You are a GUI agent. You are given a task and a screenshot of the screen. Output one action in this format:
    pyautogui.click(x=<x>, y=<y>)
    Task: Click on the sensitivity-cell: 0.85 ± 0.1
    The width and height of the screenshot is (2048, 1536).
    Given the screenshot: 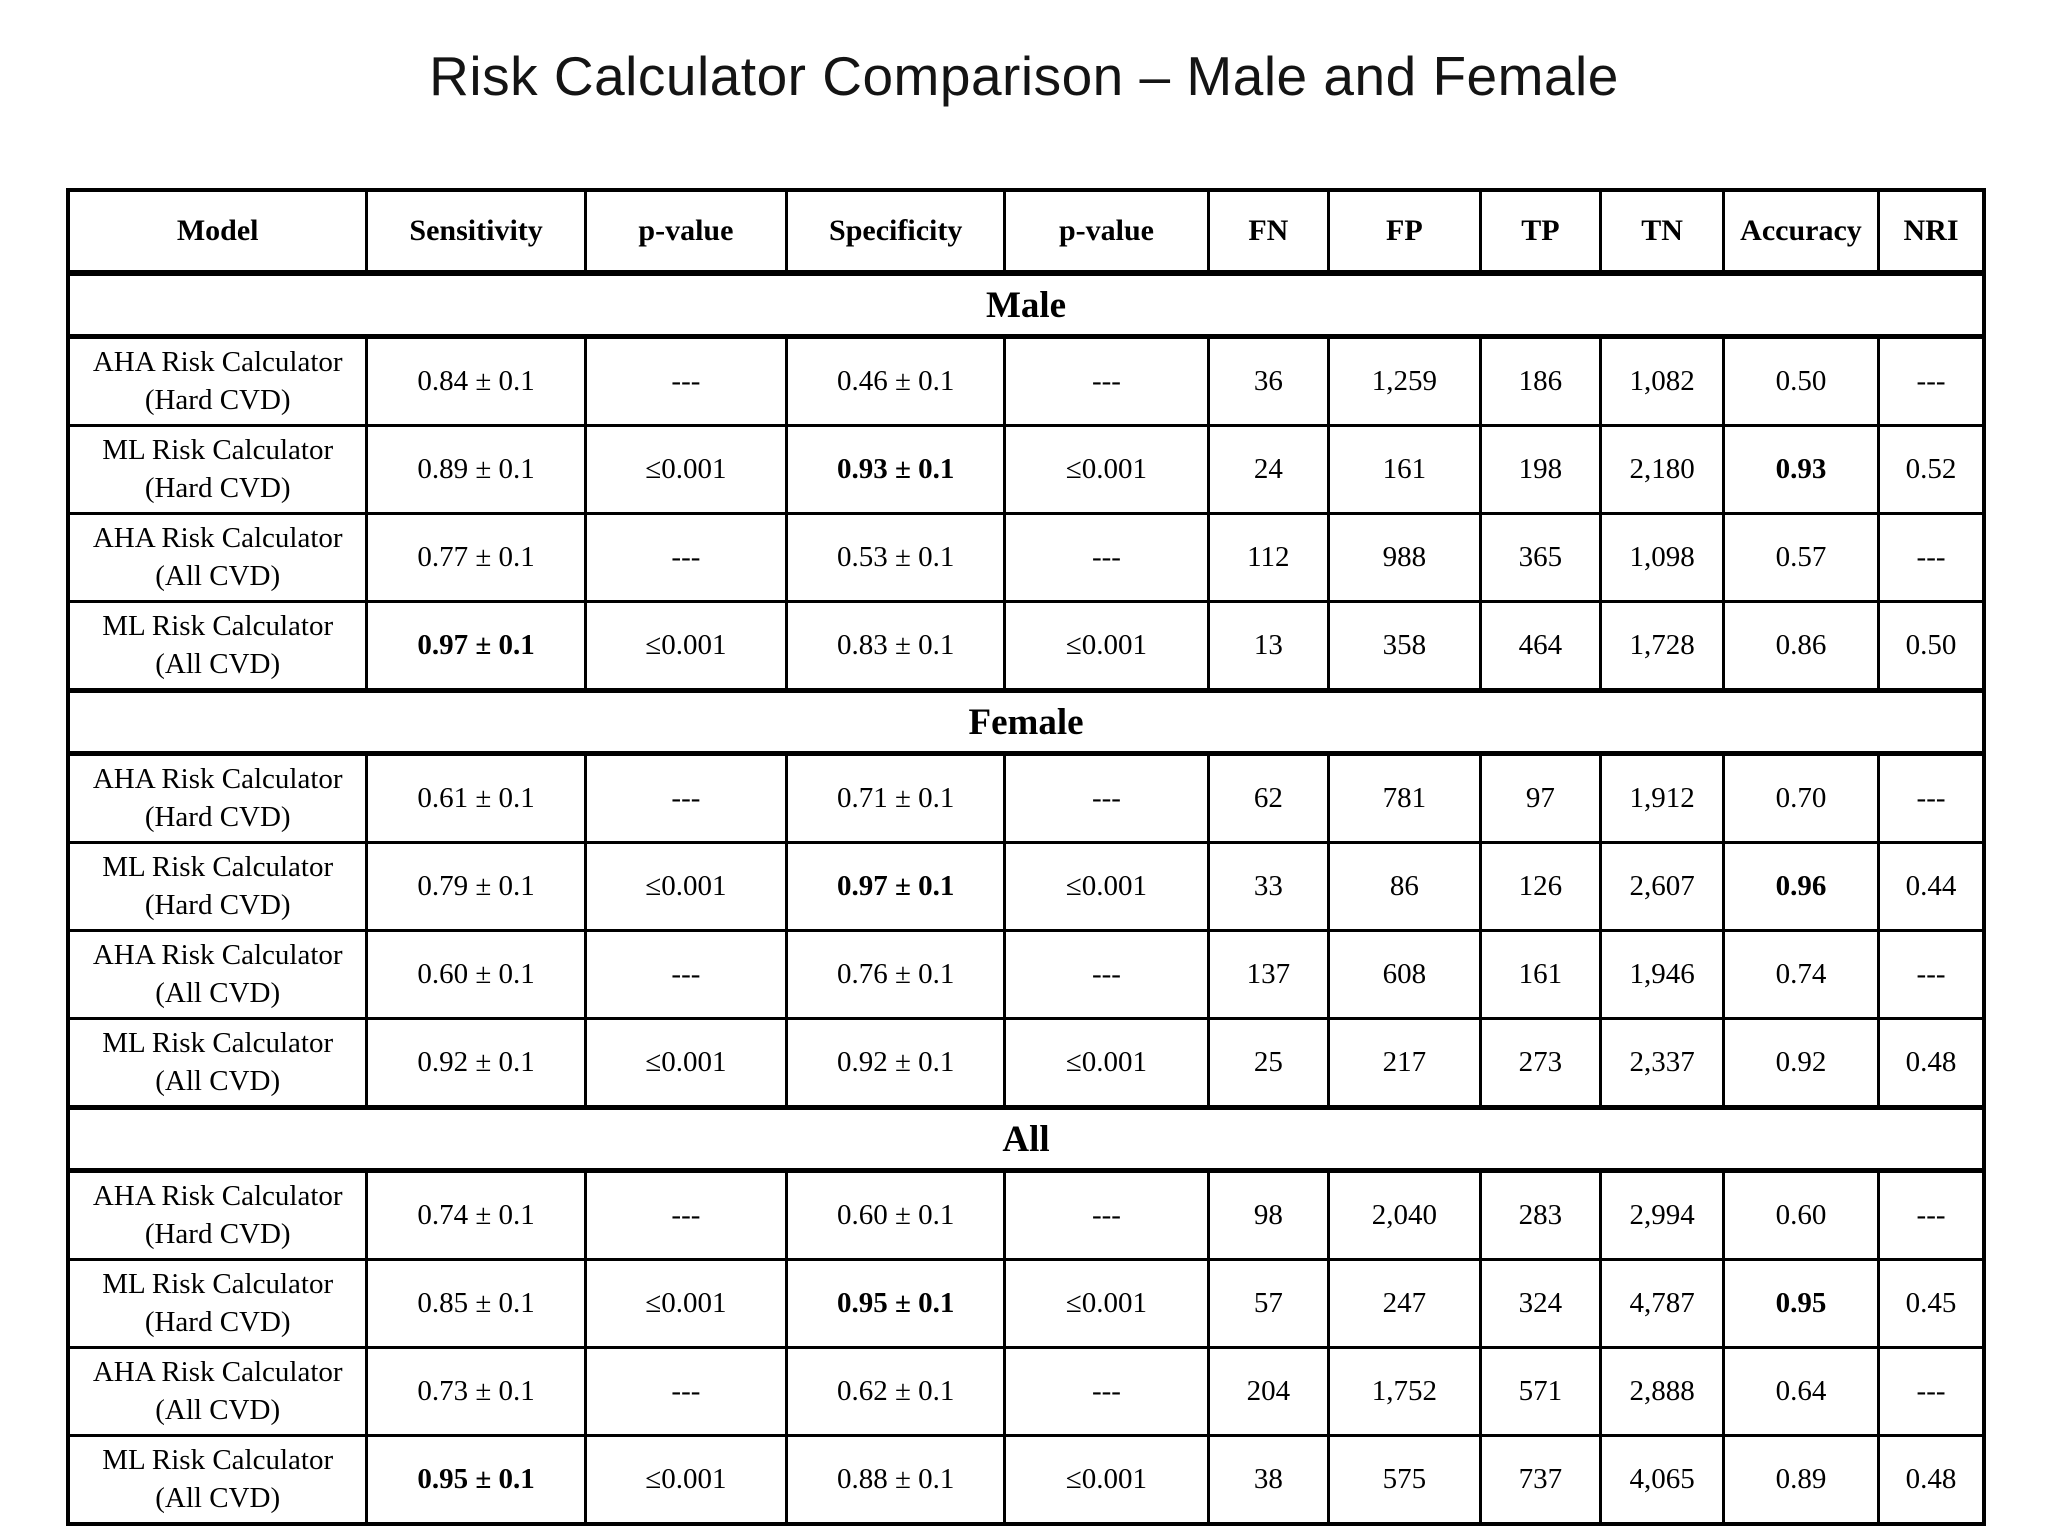 What is the action you would take?
    pyautogui.click(x=476, y=1303)
    